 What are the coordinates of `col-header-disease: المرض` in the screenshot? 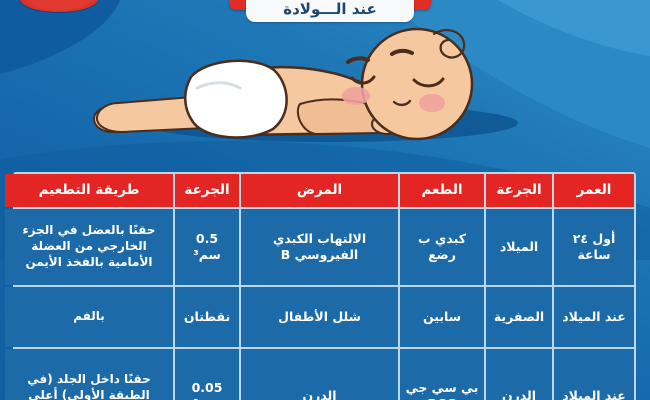 It's located at (319, 190).